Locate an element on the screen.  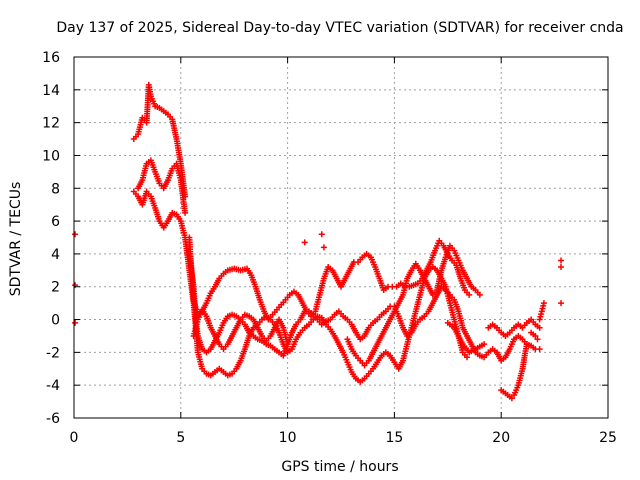
y-tick-label: -4 is located at coordinates (53, 386).